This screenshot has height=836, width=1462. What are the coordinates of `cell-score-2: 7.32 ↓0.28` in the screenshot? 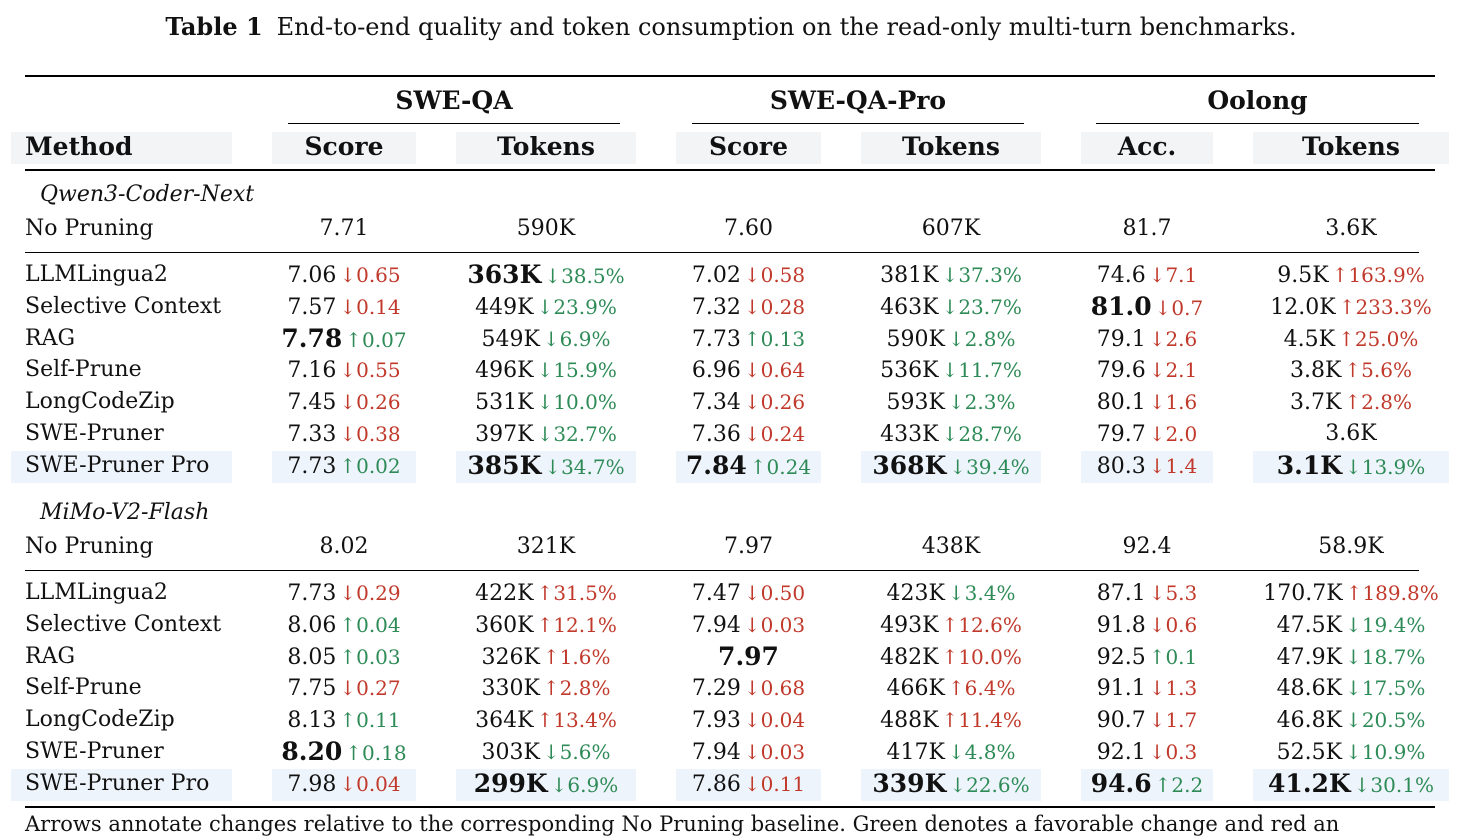 It's located at (748, 307).